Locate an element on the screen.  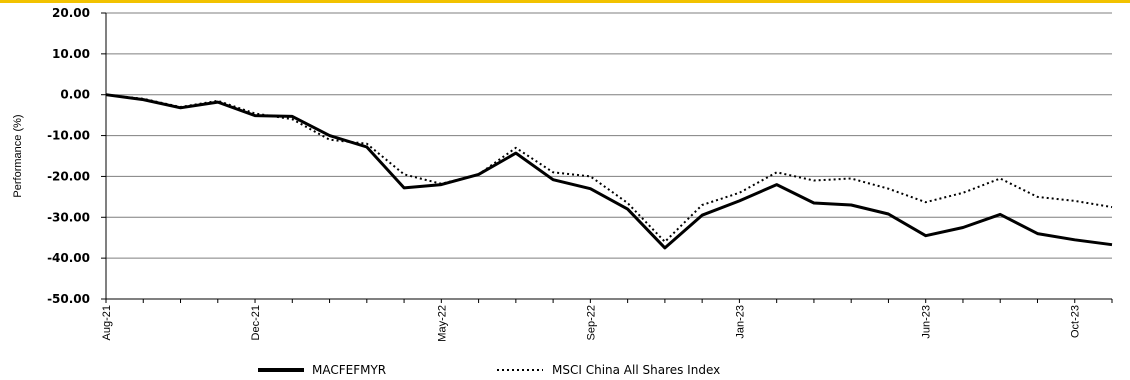
y-tick-label: -30.00 is located at coordinates (68, 217).